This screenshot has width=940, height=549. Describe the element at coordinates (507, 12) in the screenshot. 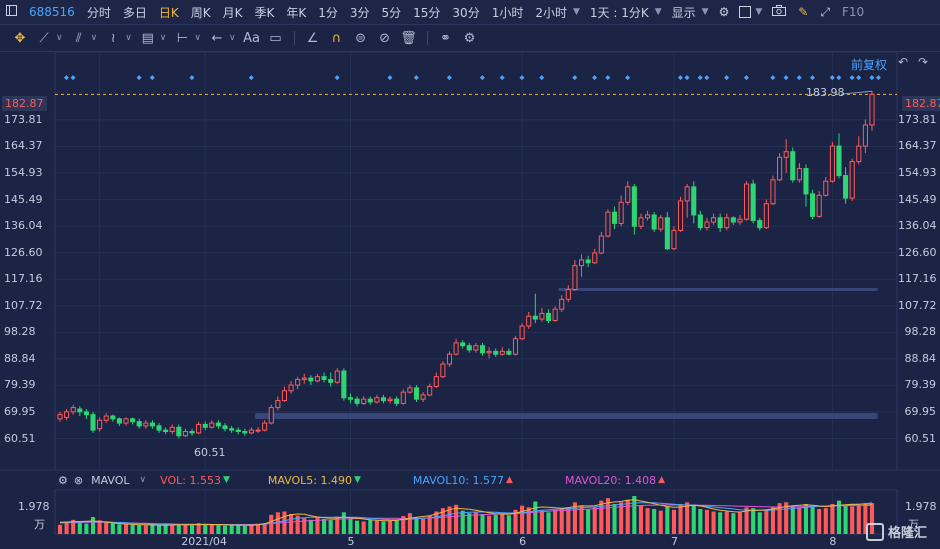

I see `period-1hour: 1小时` at that location.